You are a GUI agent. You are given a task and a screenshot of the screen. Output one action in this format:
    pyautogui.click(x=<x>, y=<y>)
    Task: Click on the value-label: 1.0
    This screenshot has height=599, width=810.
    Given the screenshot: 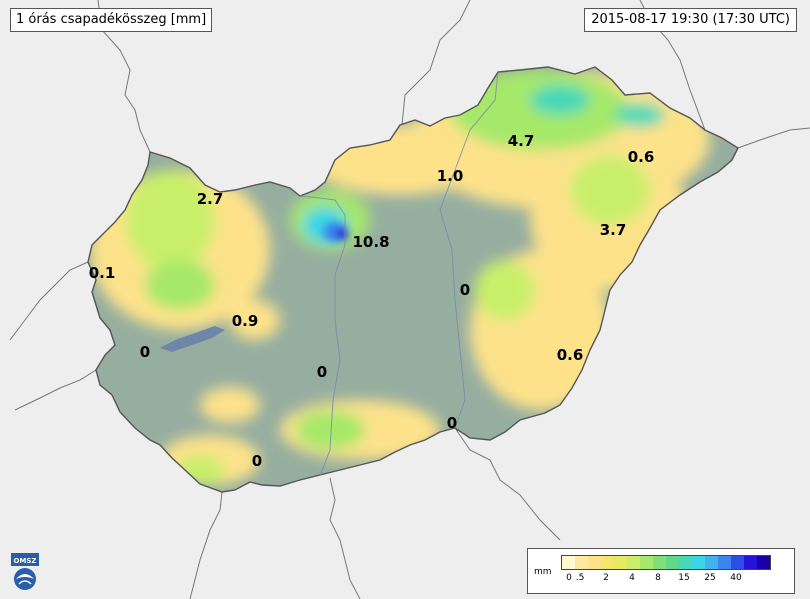 What is the action you would take?
    pyautogui.click(x=450, y=176)
    